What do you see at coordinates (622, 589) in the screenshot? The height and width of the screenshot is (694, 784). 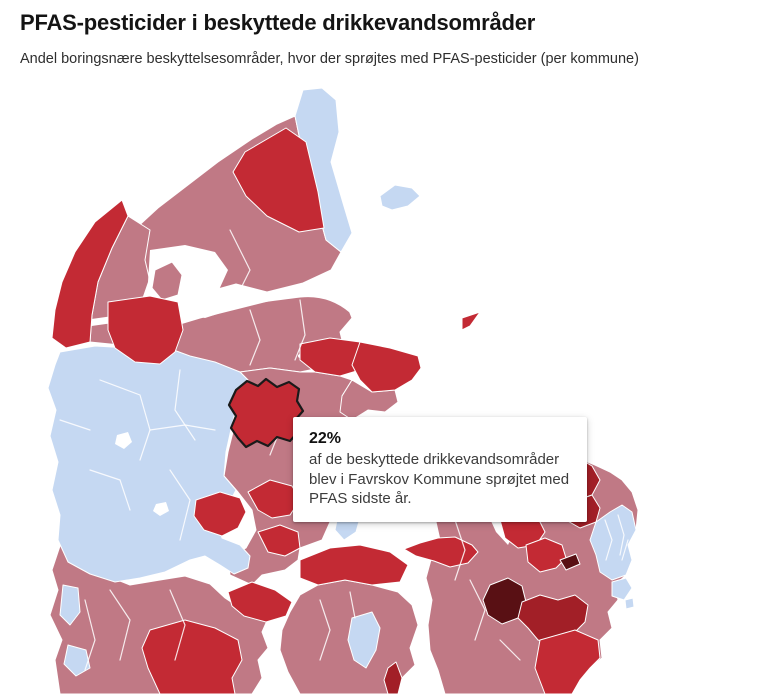 I see `municipality-shape-amager` at bounding box center [622, 589].